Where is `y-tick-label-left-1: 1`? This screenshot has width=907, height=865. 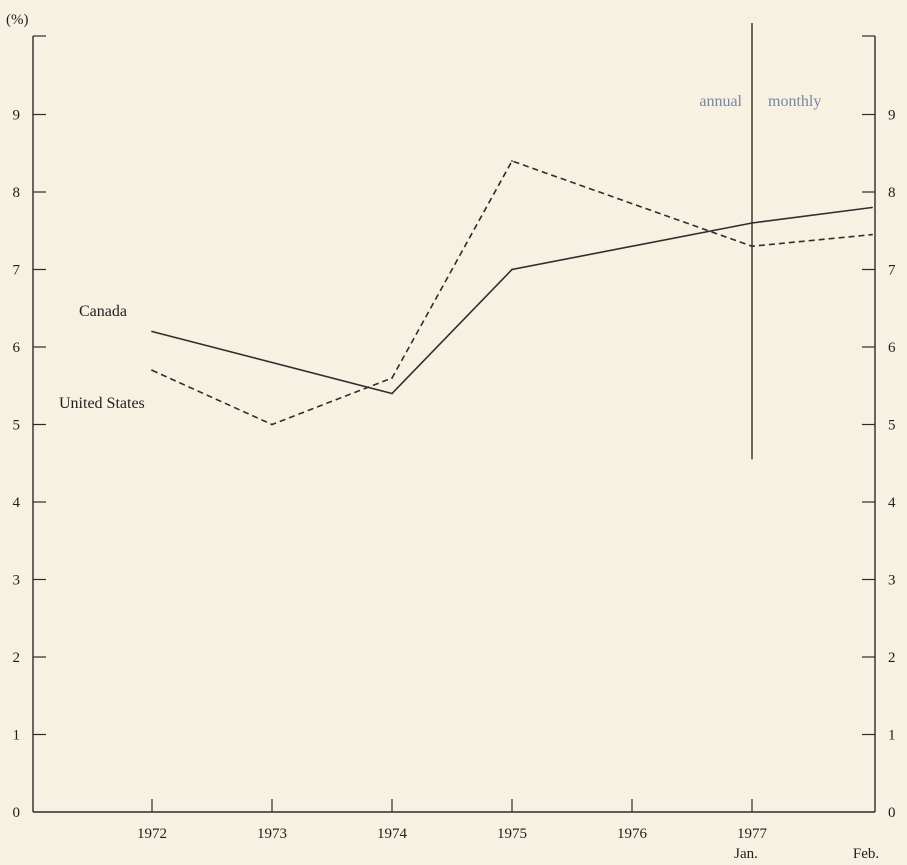
y-tick-label-left-1: 1 is located at coordinates (17, 736).